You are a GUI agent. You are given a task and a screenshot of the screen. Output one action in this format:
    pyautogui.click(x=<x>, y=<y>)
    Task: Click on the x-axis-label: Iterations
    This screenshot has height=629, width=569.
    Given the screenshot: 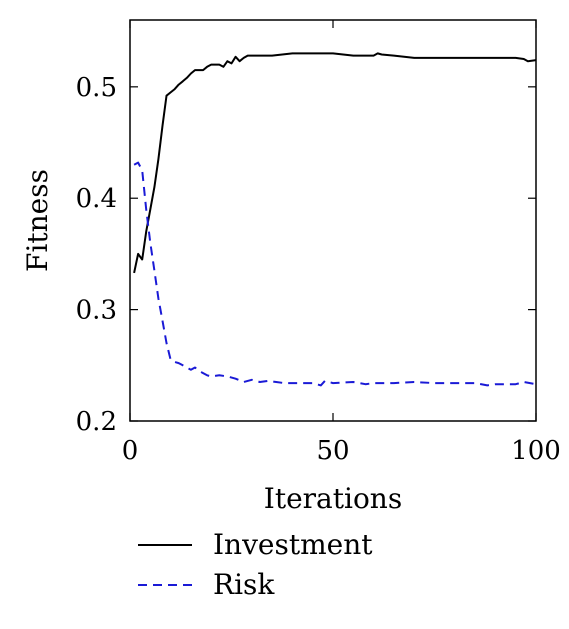 What is the action you would take?
    pyautogui.click(x=333, y=498)
    